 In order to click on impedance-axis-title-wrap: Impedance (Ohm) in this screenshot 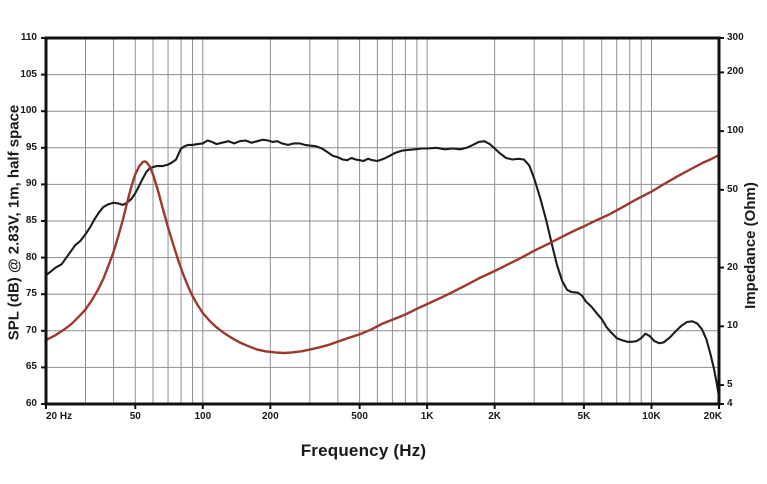, I will do `click(691, 245)`.